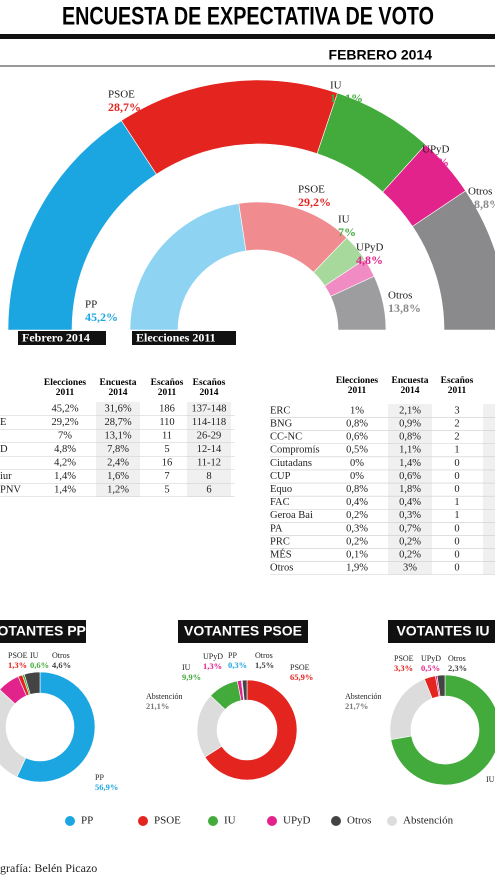 This screenshot has width=495, height=880. Describe the element at coordinates (186, 667) in the screenshot. I see `segment-name: IU` at that location.